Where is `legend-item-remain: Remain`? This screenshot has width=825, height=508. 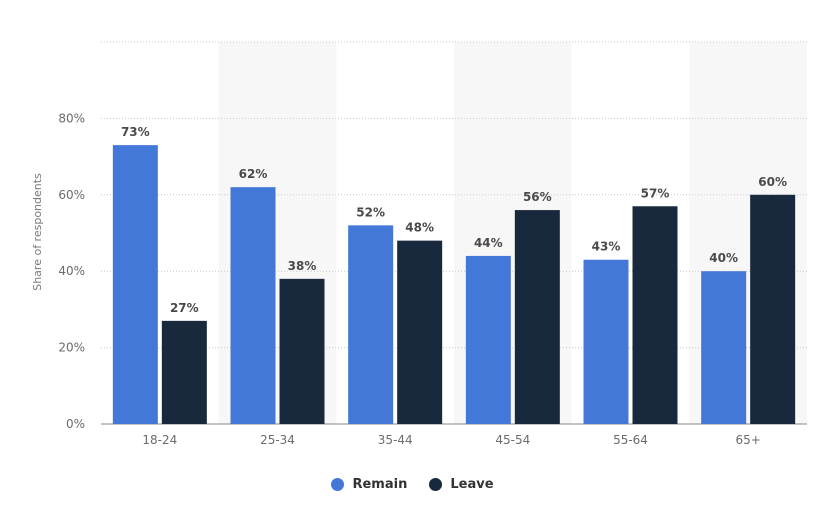 legend-item-remain: Remain is located at coordinates (369, 484).